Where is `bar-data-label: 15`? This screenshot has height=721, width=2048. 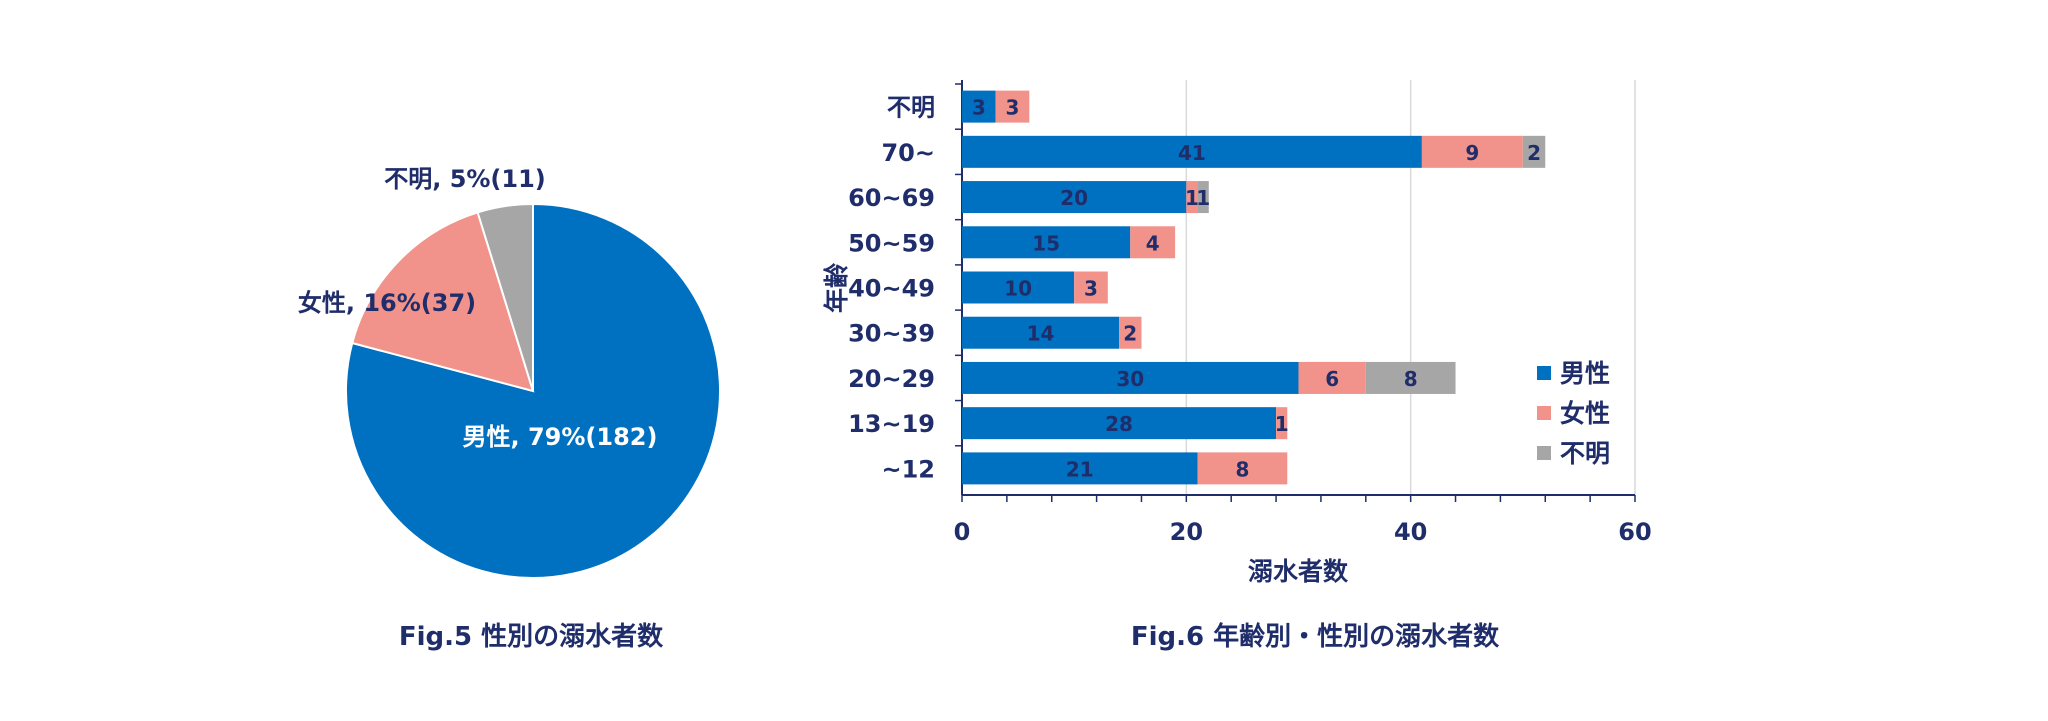
bar-data-label: 15 is located at coordinates (1046, 243).